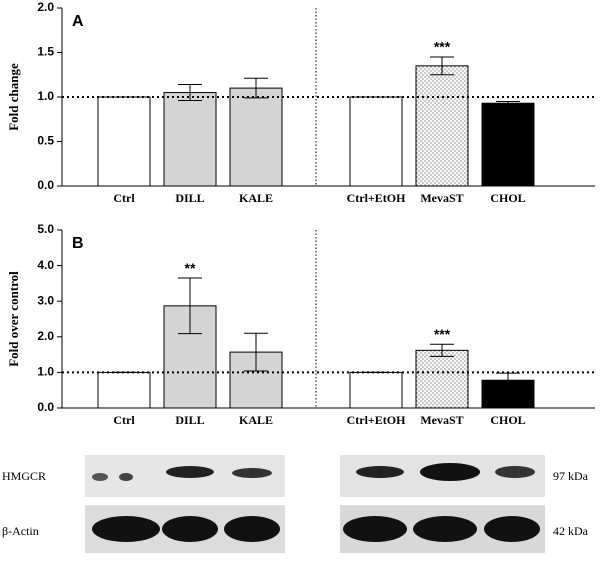  I want to click on y-axis-label: Fold change, so click(13, 97).